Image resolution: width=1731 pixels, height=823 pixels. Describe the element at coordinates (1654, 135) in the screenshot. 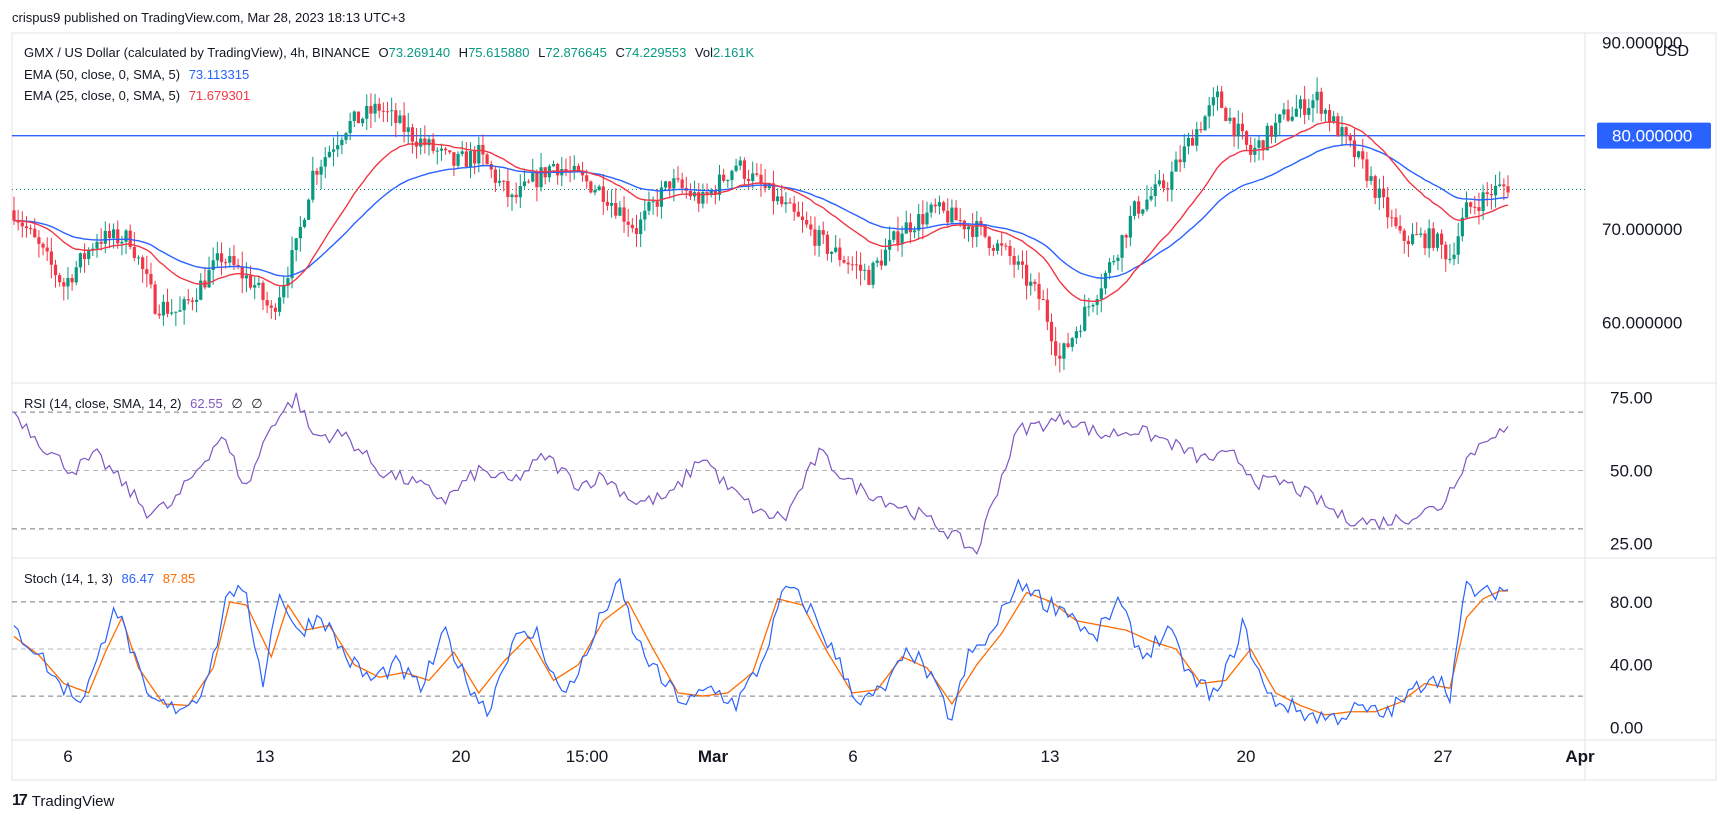

I see `level-badge: 80.000000` at that location.